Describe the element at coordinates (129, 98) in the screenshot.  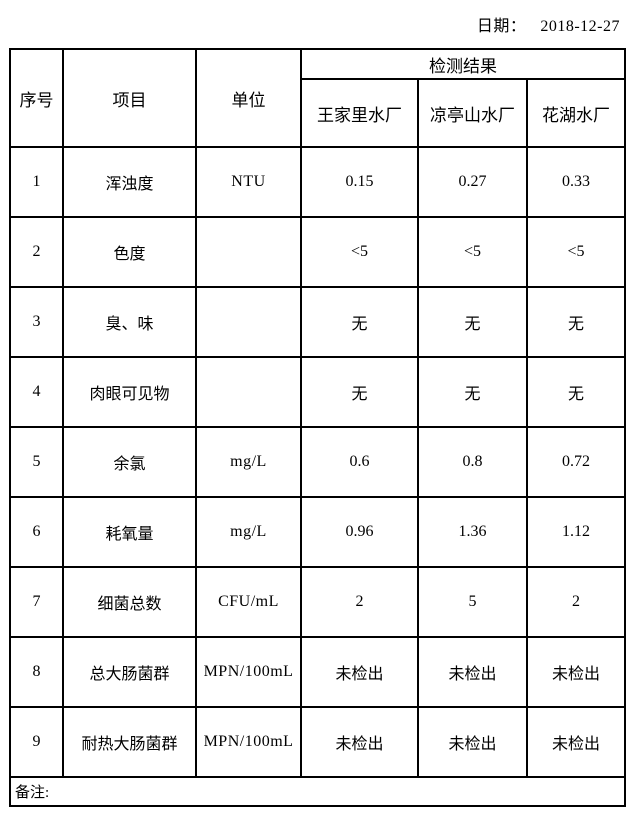
I see `header-item: 项目` at that location.